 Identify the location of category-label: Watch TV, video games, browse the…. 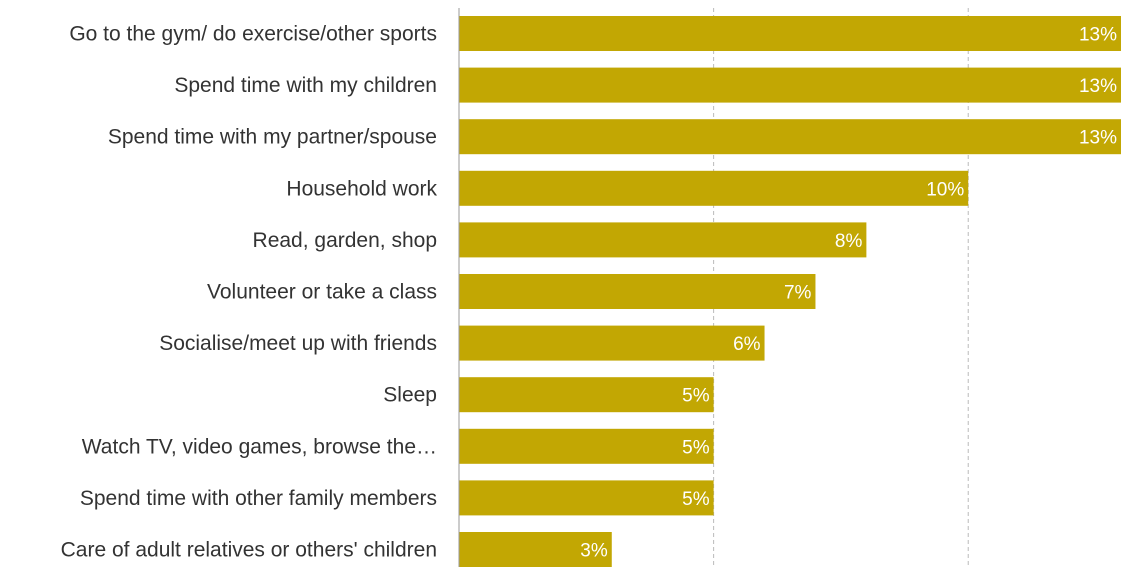
(259, 446).